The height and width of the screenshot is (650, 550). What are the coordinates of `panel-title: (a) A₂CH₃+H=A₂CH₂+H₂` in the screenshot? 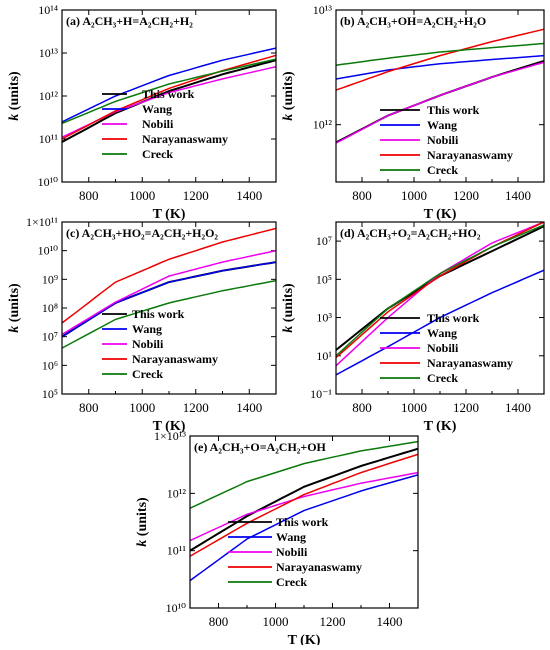 It's located at (129, 21).